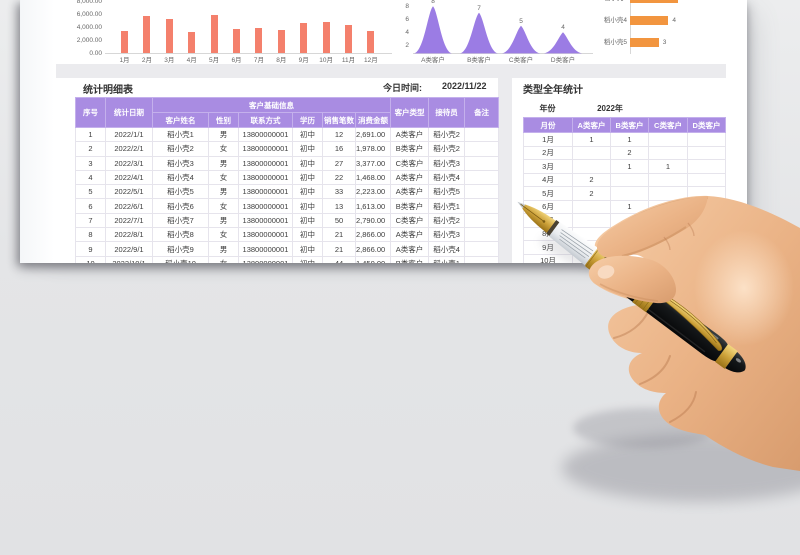 The image size is (800, 555). Describe the element at coordinates (339, 149) in the screenshot. I see `cell: 16` at that location.